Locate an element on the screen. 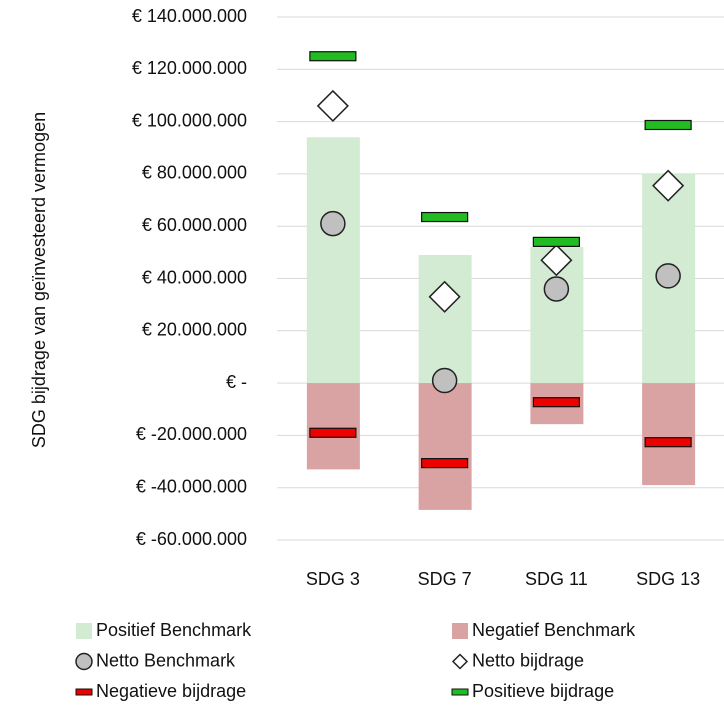  y-tick-label: € -40.000.000 is located at coordinates (191, 486).